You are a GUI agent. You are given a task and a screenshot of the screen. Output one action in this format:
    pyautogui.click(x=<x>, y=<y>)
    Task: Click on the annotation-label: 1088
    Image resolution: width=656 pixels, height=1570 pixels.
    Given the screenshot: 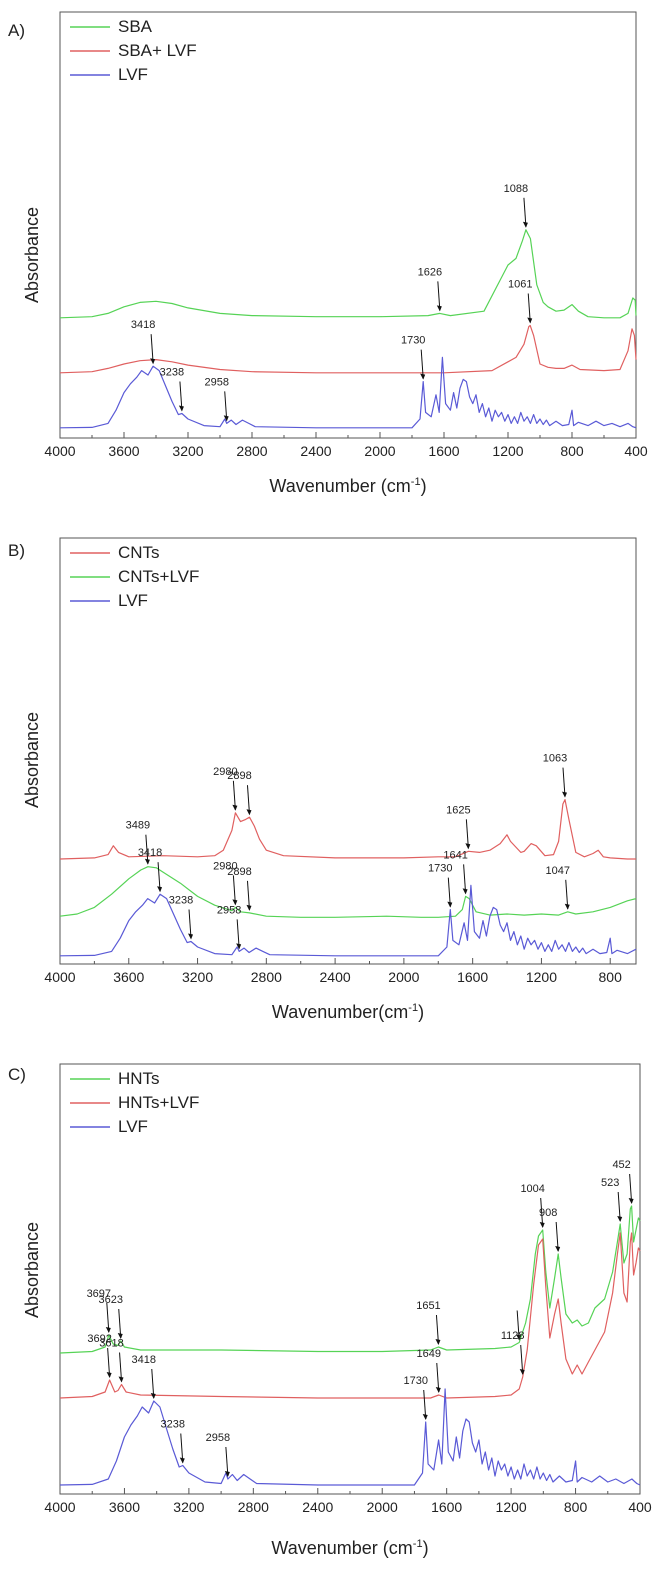 What is the action you would take?
    pyautogui.click(x=516, y=189)
    